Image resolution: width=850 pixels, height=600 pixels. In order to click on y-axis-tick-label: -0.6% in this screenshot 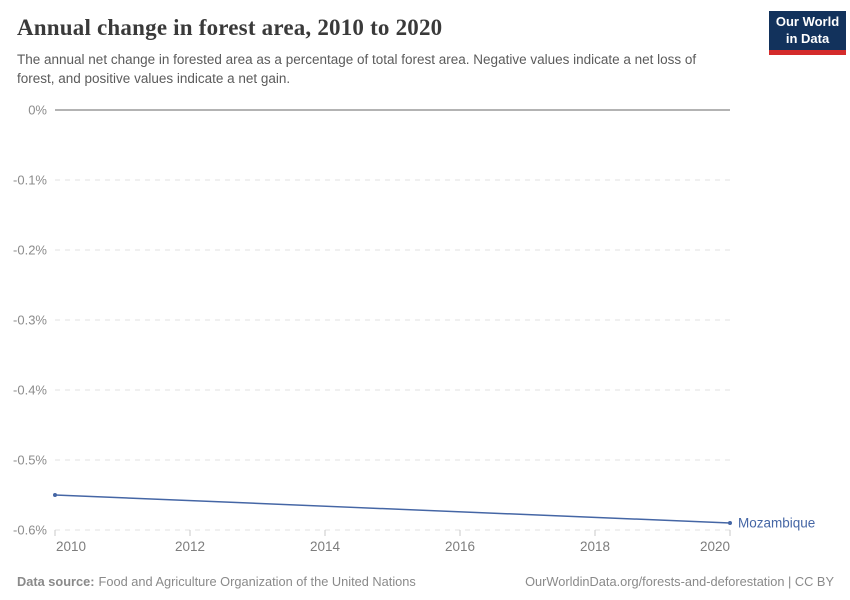, I will do `click(30, 530)`.